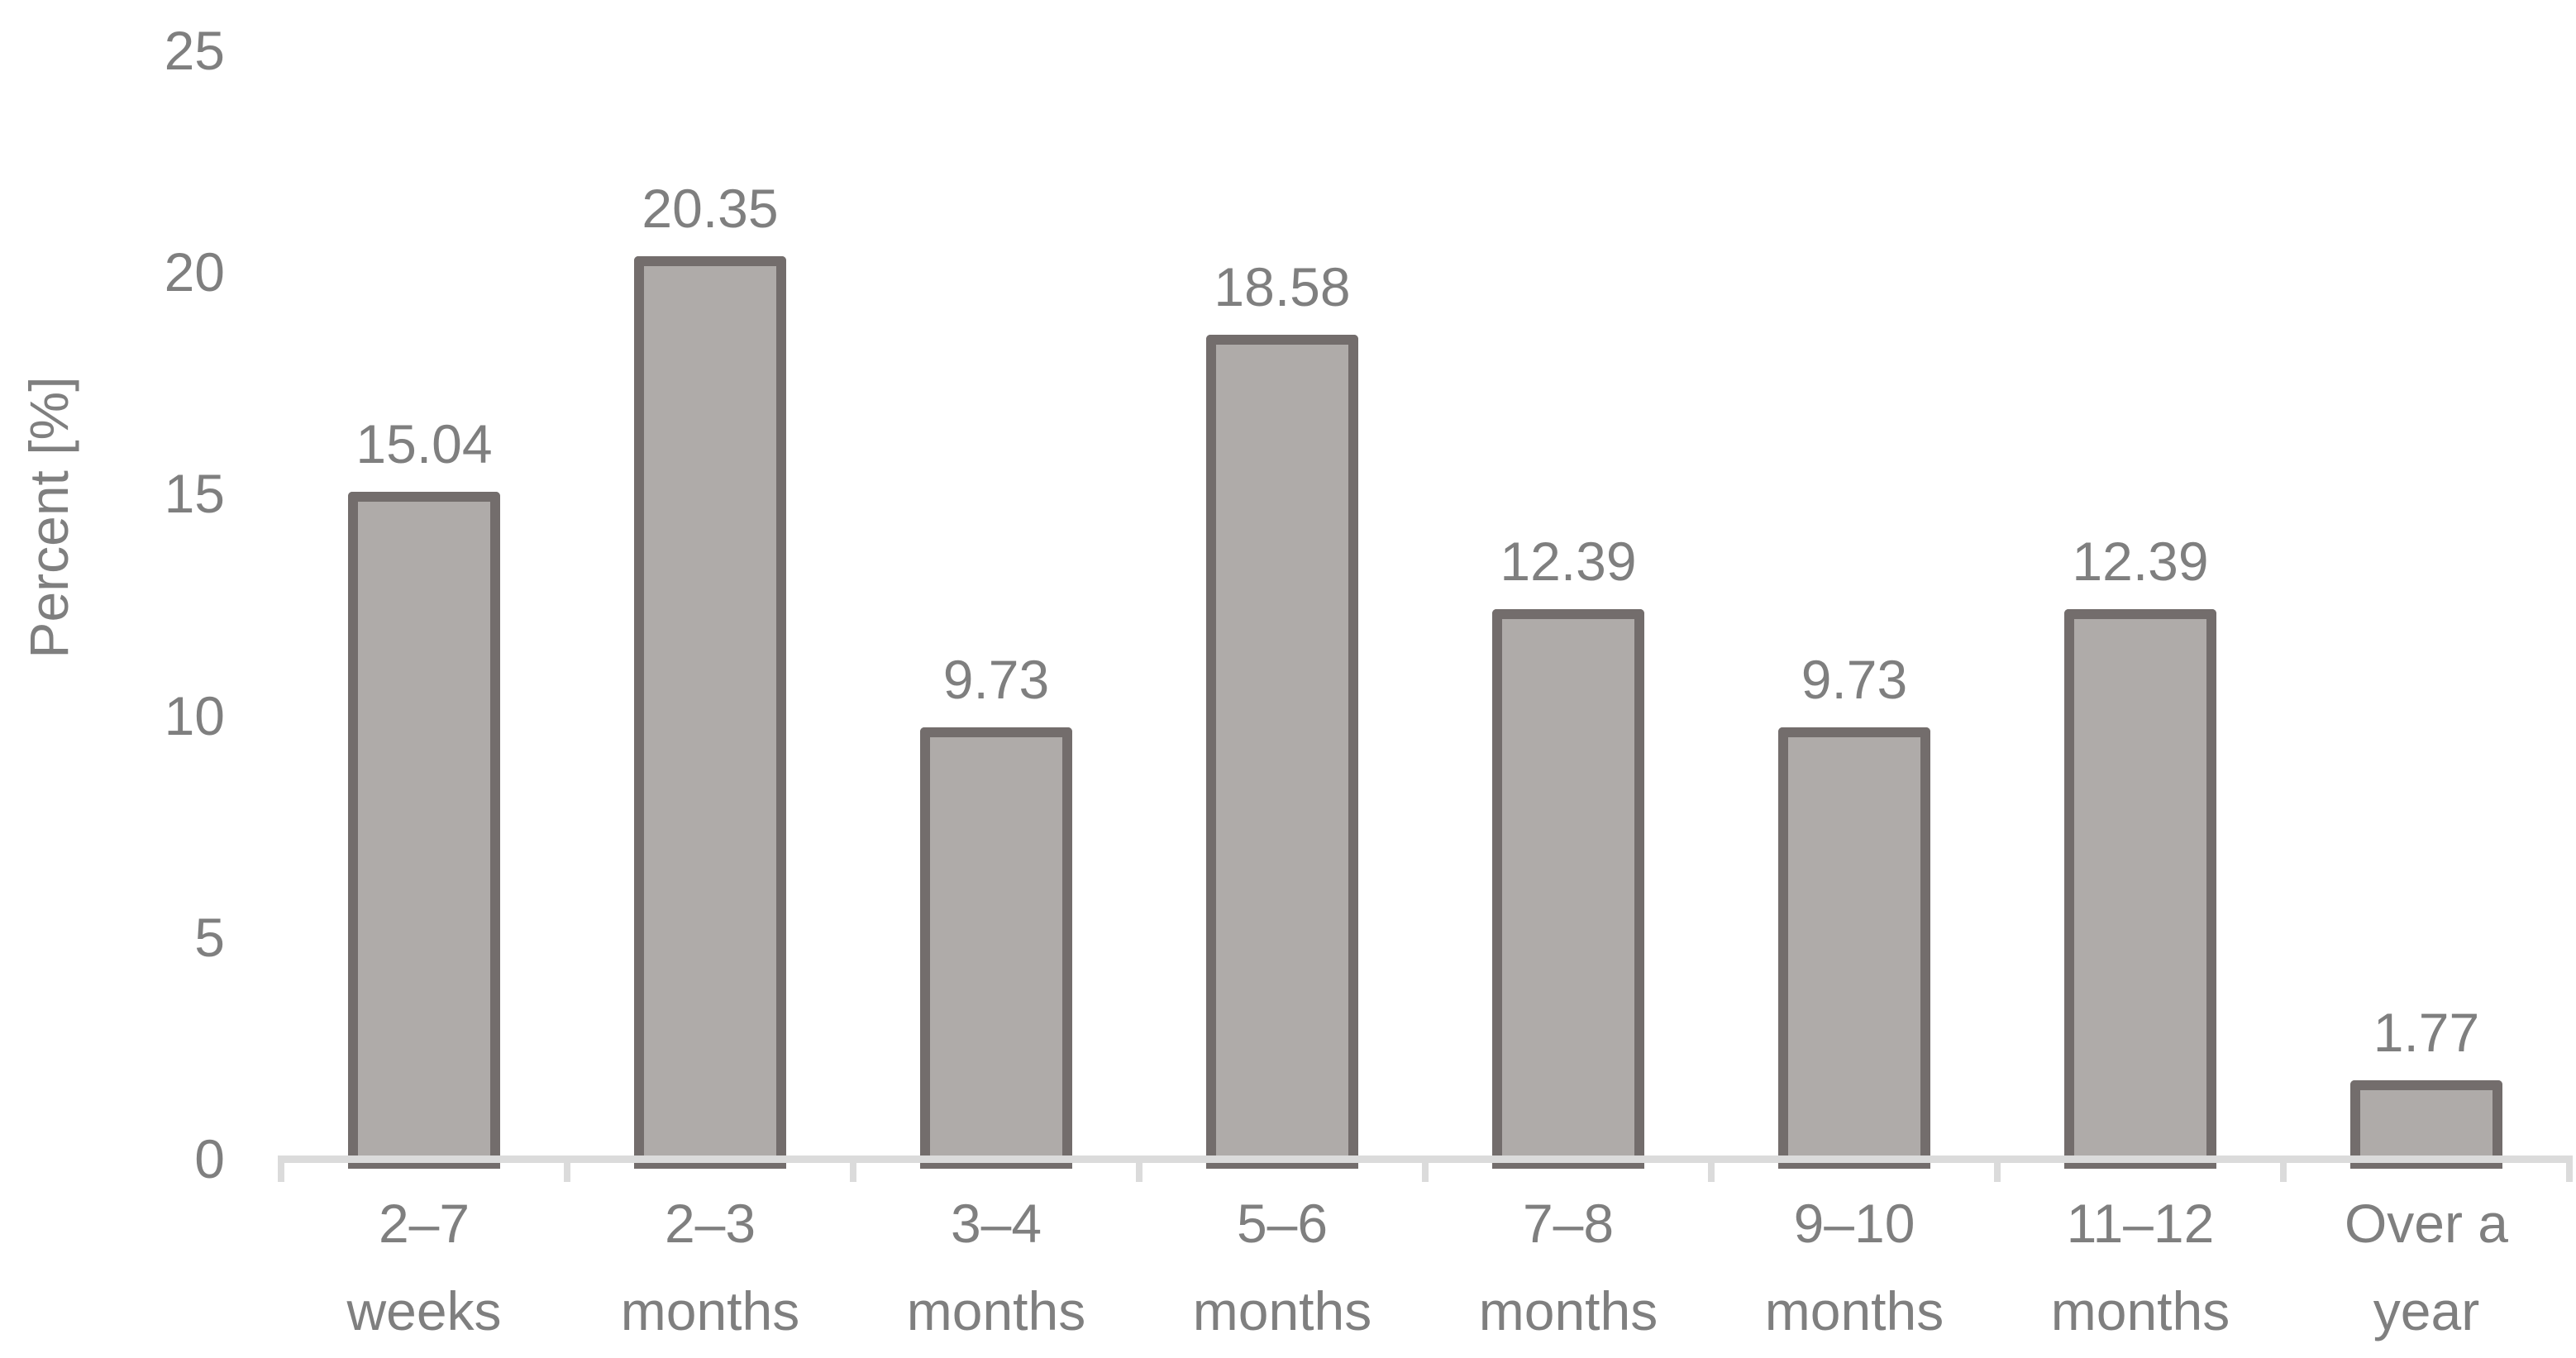 The image size is (2576, 1358). What do you see at coordinates (1282, 1223) in the screenshot?
I see `x-tick-label-line: 5–6` at bounding box center [1282, 1223].